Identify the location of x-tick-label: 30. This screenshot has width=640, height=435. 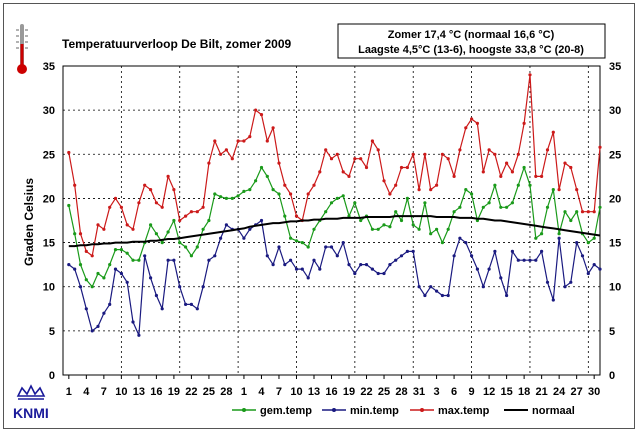
(594, 392).